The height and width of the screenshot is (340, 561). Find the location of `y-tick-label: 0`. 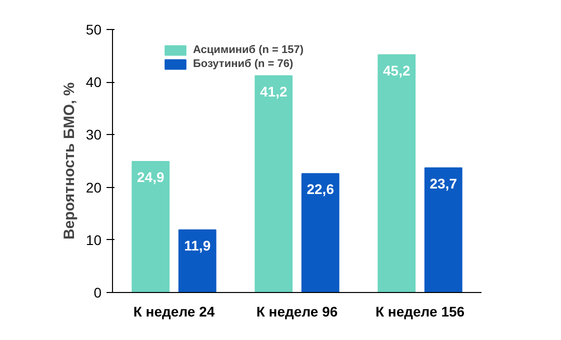

y-tick-label: 0 is located at coordinates (98, 292).